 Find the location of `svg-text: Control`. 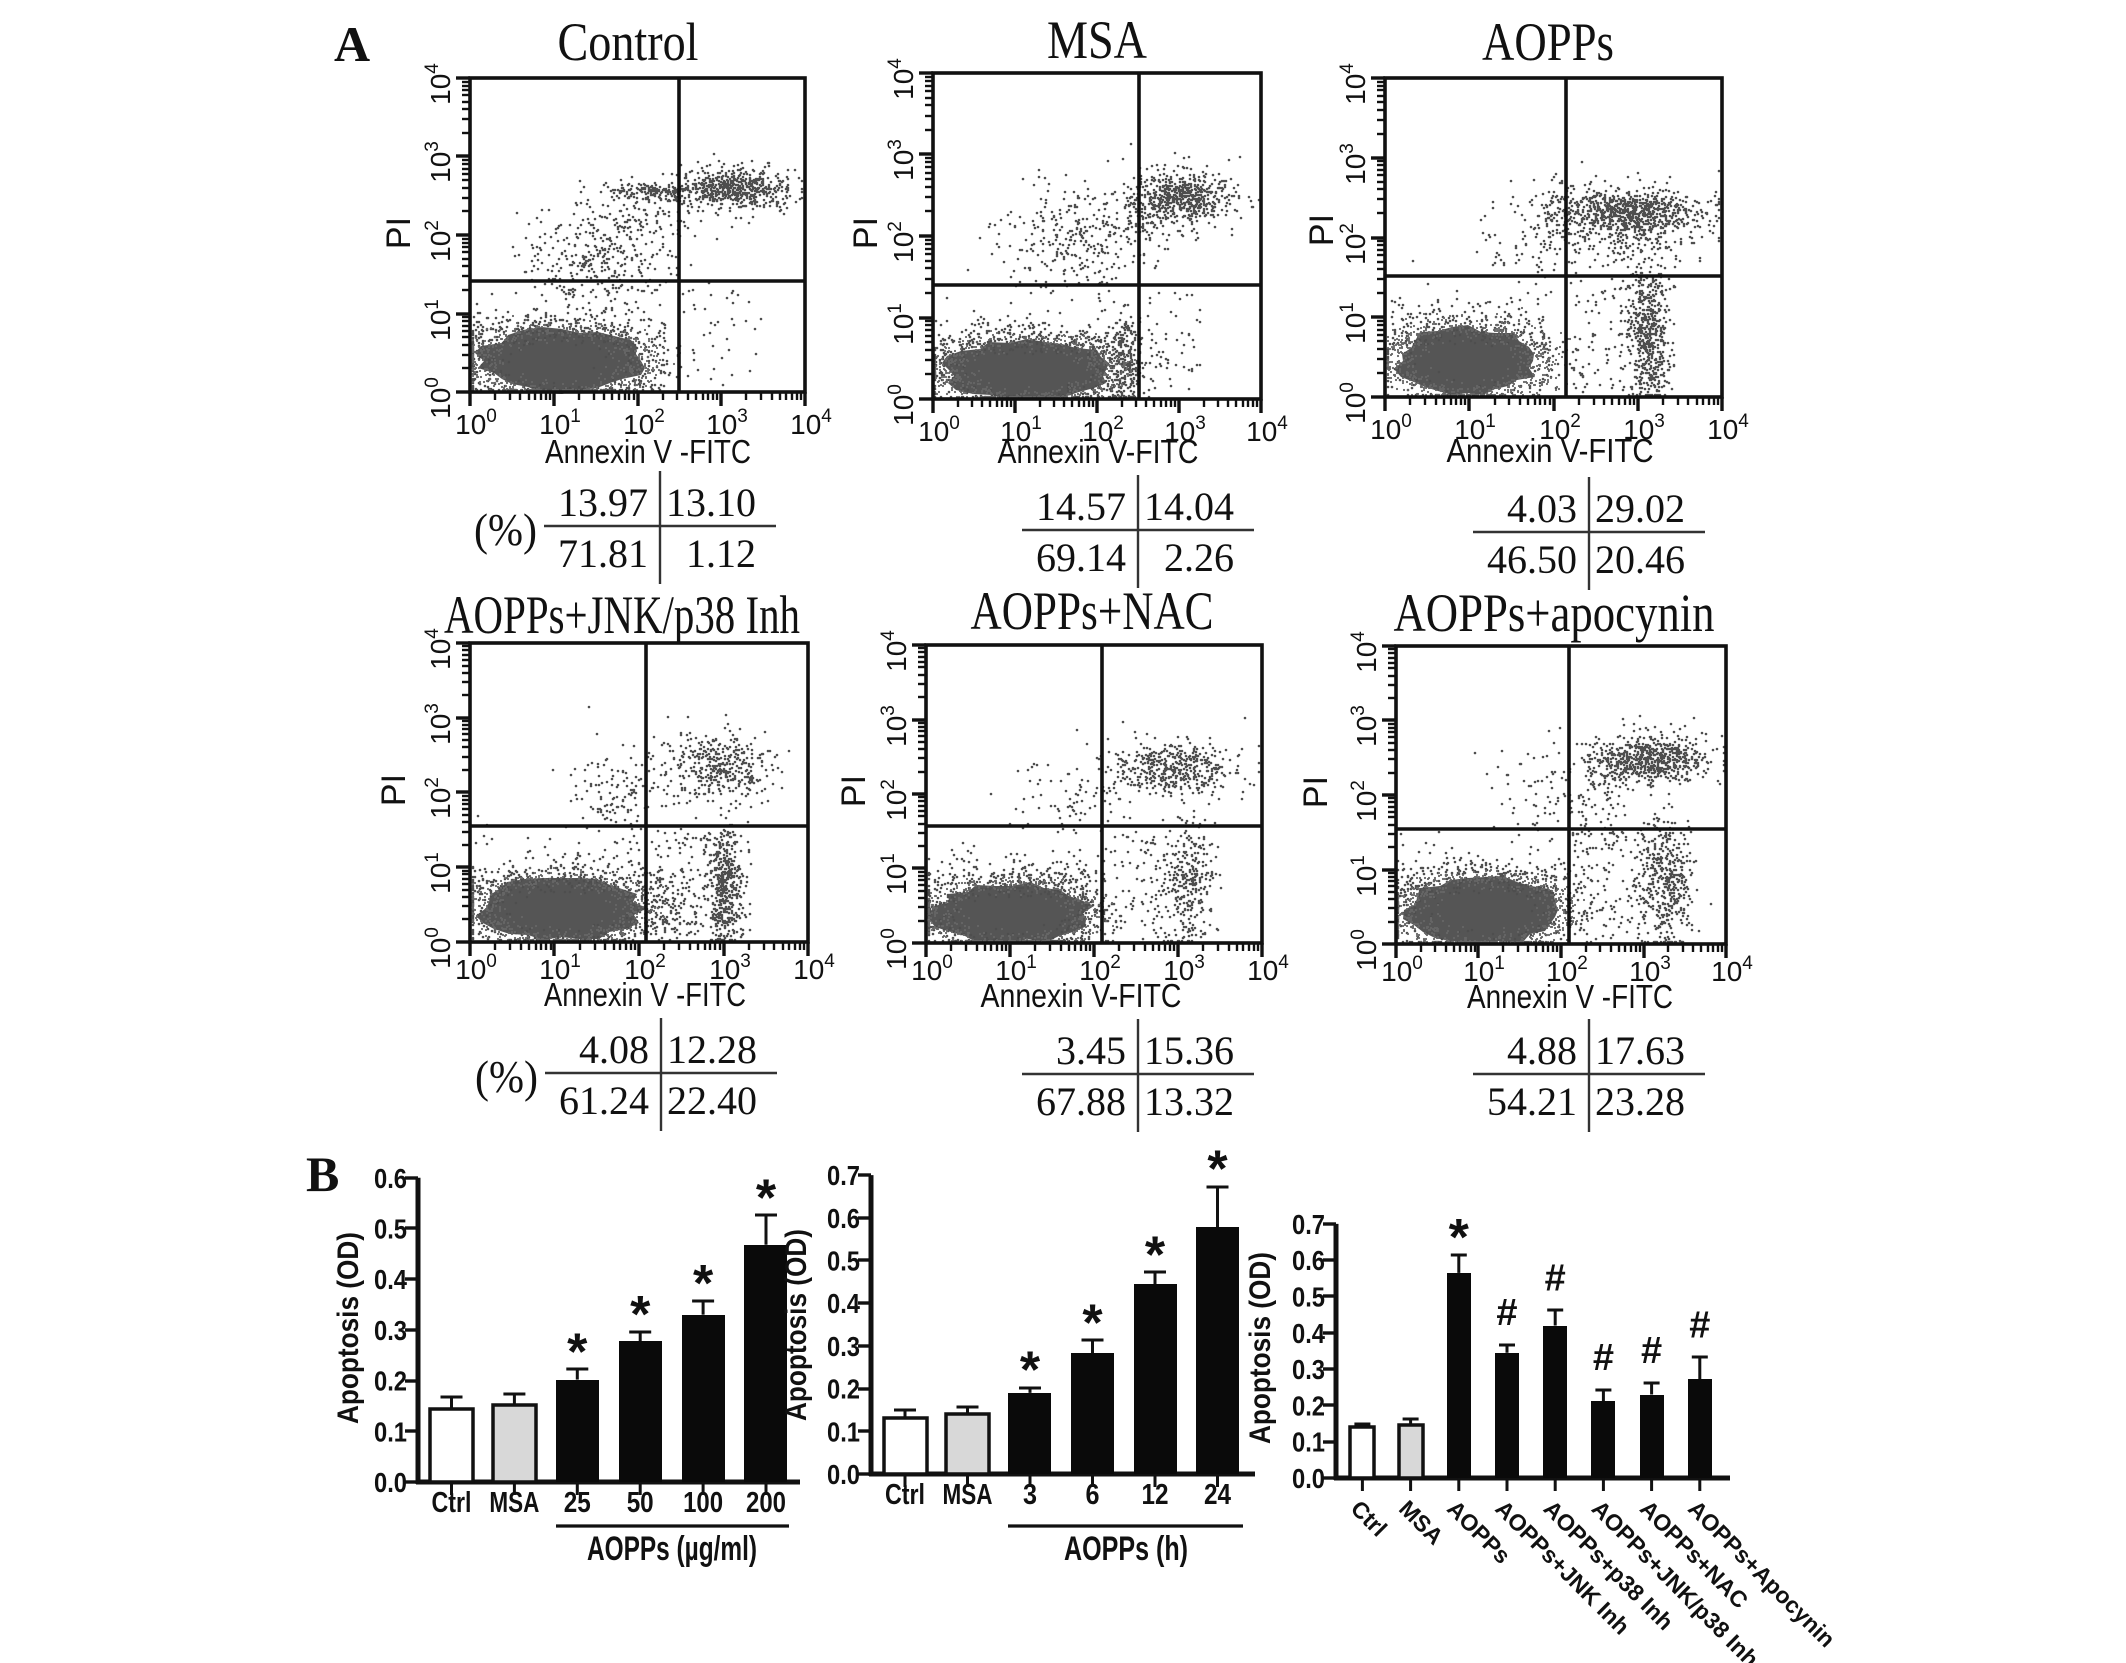

svg-text: Control is located at coordinates (628, 42).